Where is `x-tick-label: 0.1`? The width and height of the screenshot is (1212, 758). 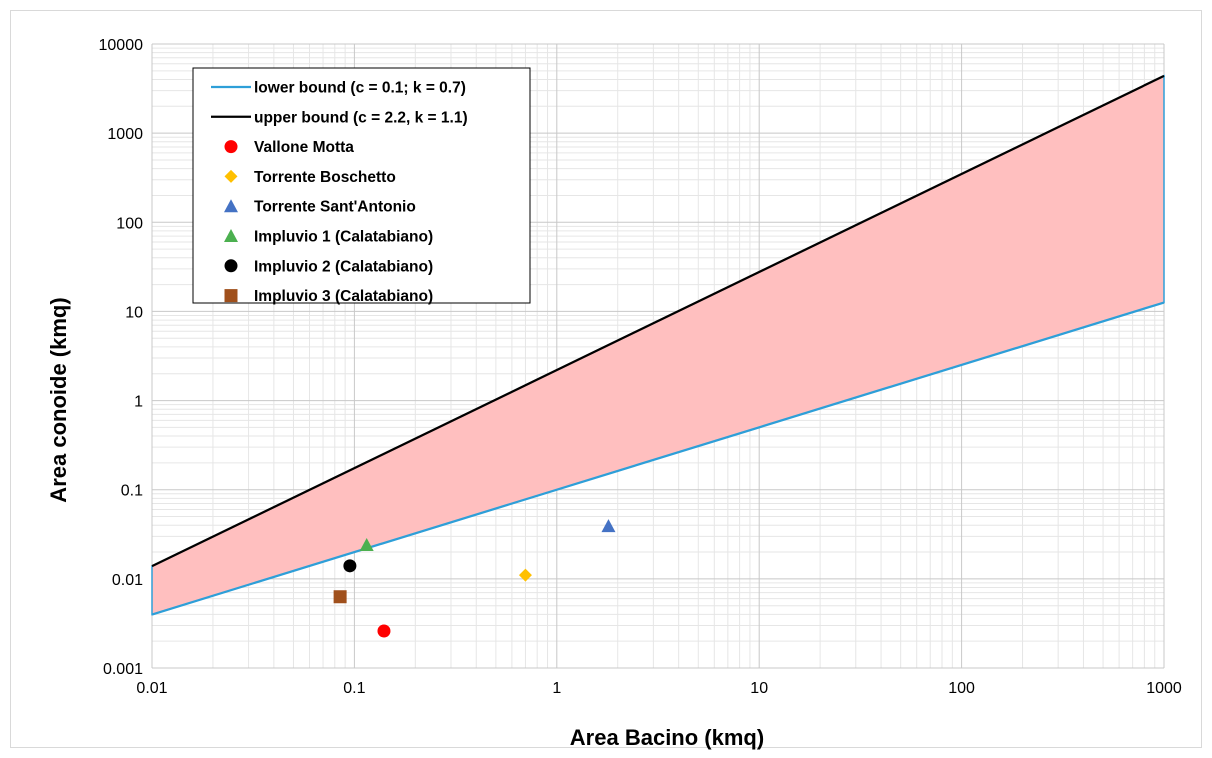 x-tick-label: 0.1 is located at coordinates (354, 688).